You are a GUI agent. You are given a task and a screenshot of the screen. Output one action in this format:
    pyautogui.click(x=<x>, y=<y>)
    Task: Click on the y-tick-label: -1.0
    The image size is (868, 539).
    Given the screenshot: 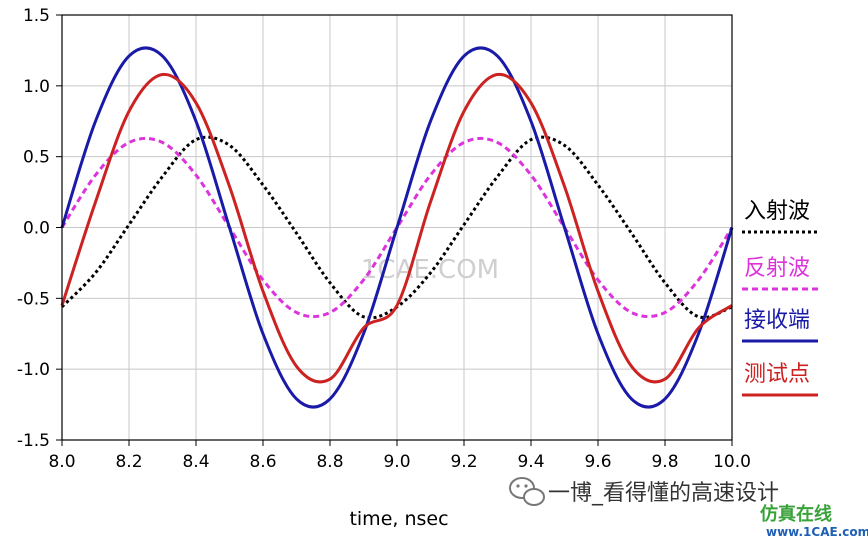 What is the action you would take?
    pyautogui.click(x=33, y=370)
    